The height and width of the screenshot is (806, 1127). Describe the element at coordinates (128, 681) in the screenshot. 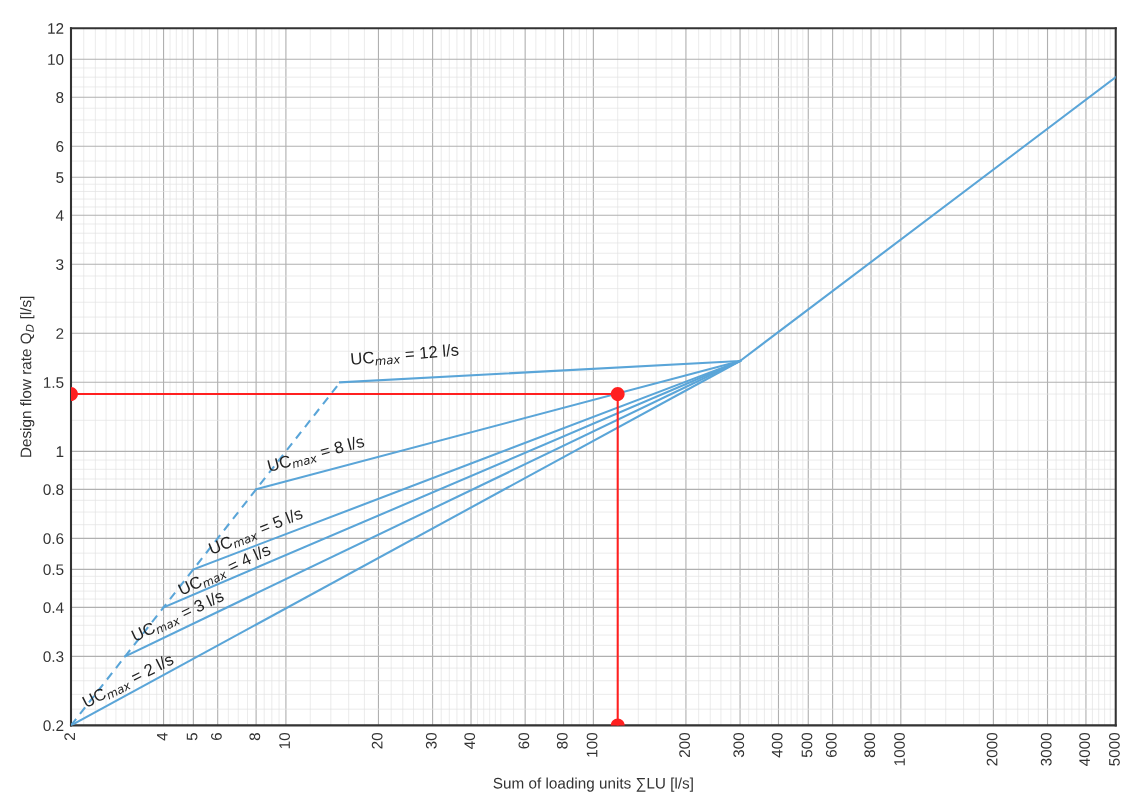

I see `annotation: UC$_{max}$ = 2 l/s` at that location.